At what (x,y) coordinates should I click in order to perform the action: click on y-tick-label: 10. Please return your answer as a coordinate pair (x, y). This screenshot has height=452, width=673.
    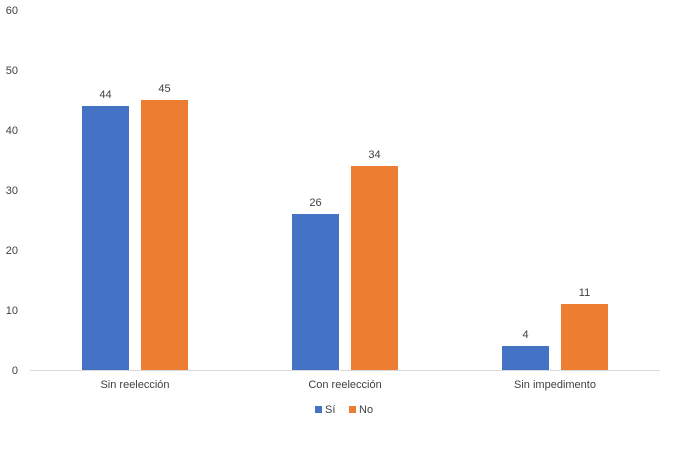
    Looking at the image, I should click on (12, 311).